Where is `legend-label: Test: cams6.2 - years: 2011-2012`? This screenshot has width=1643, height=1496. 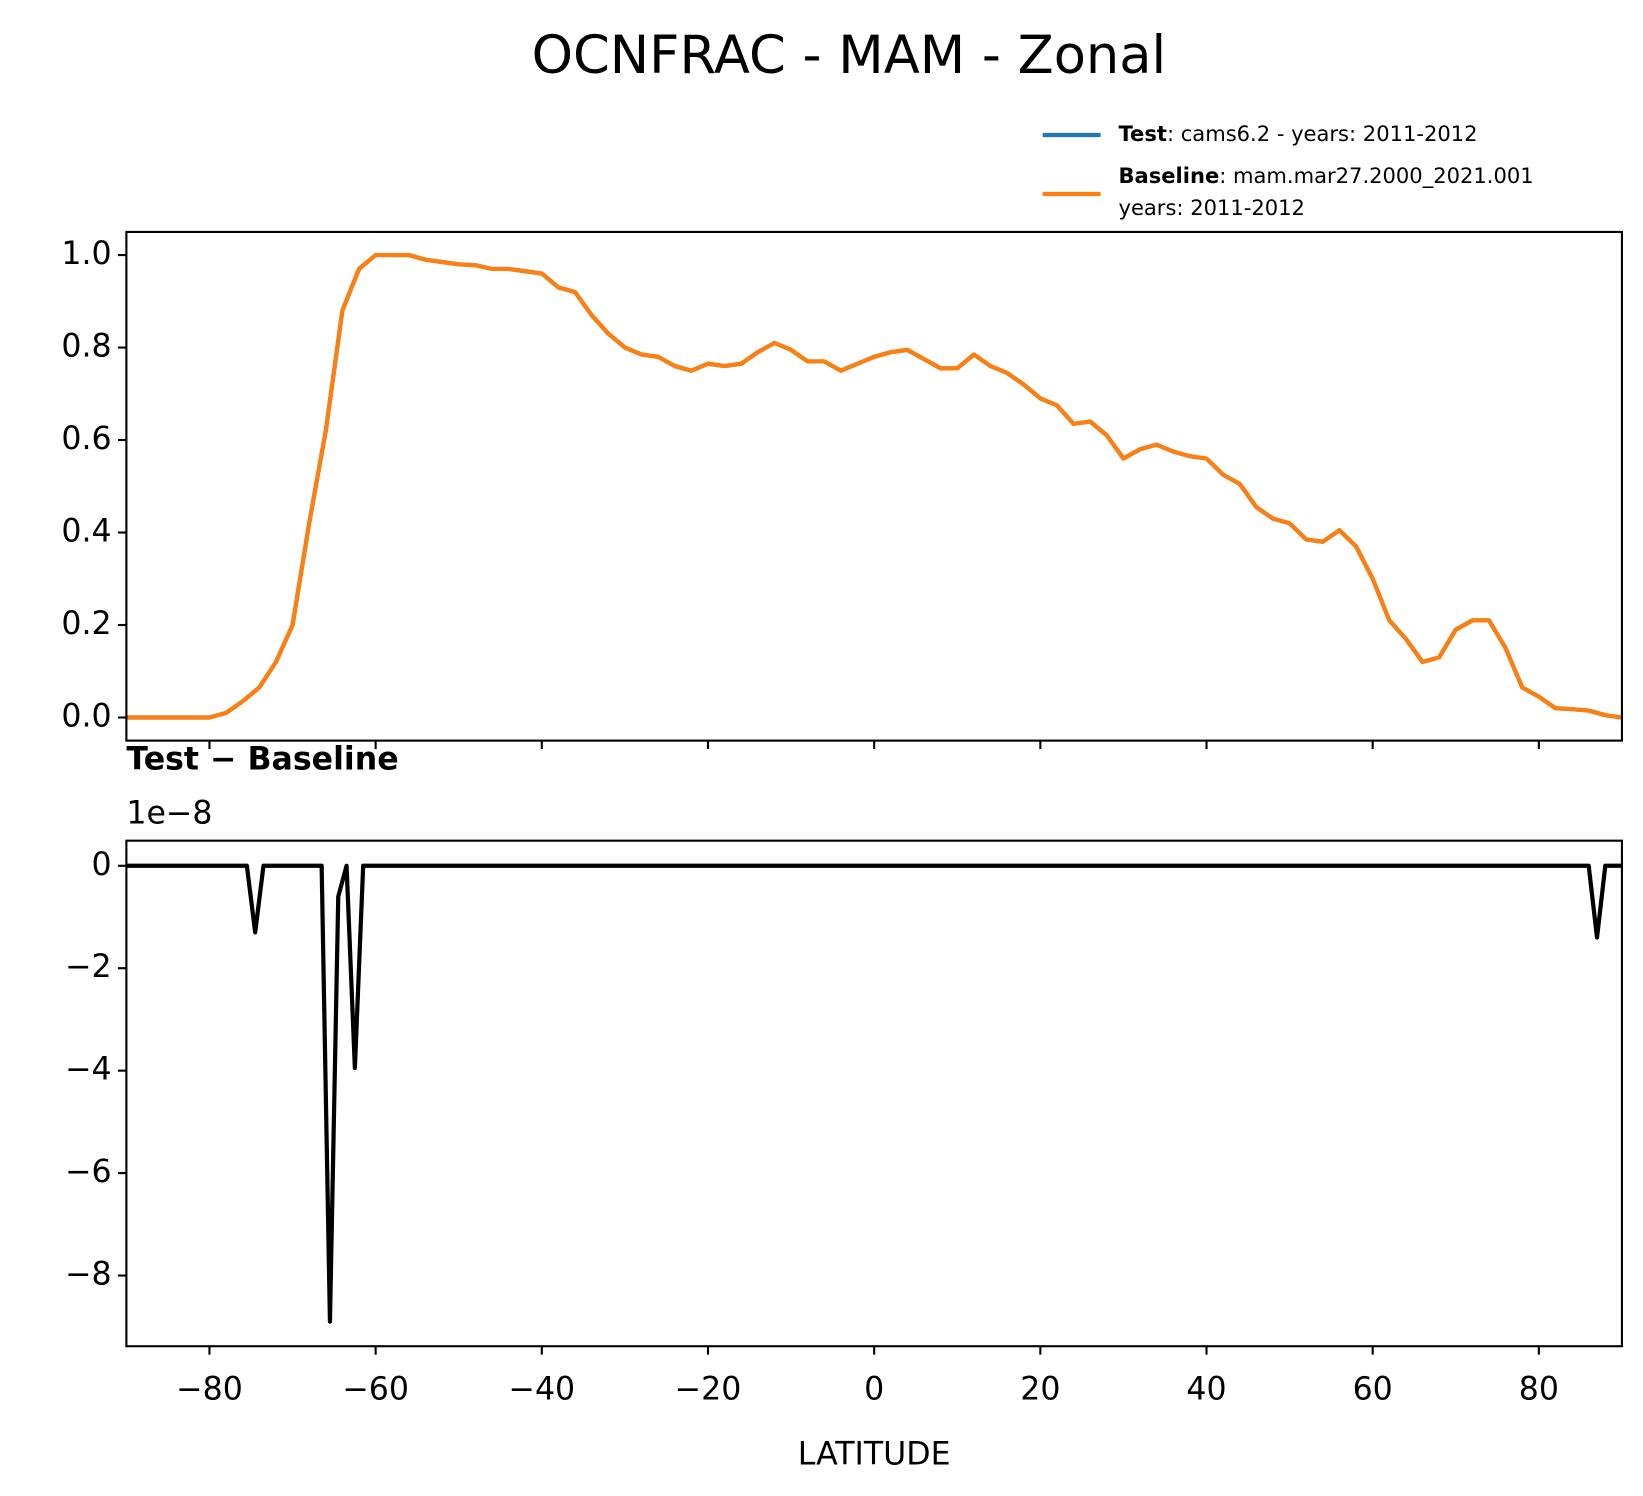 legend-label: Test: cams6.2 - years: 2011-2012 is located at coordinates (1298, 133).